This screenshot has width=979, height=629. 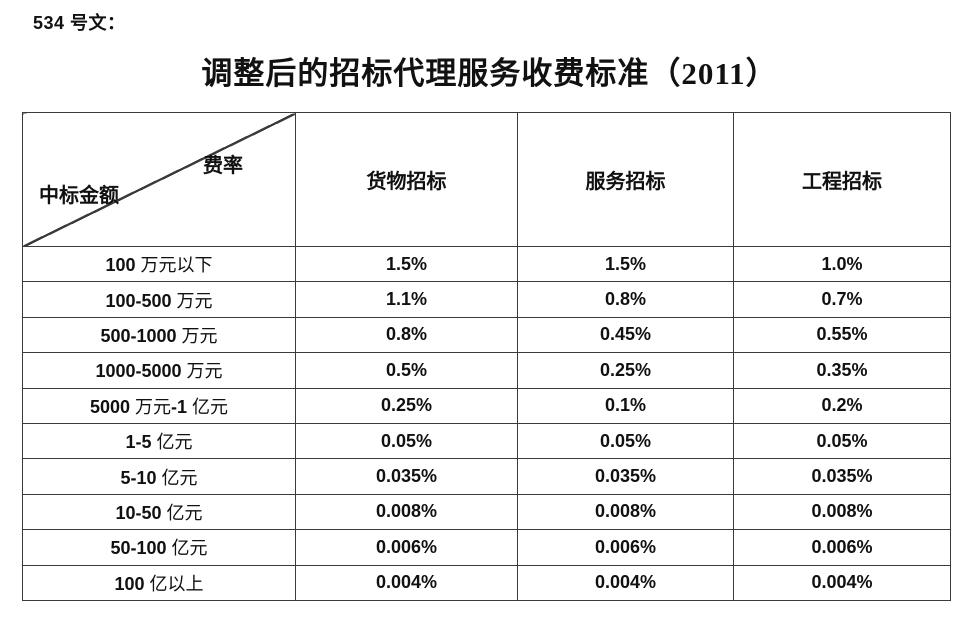 I want to click on table-row: 1000-5000 万元 0.5% 0.25% 0.35%, so click(x=486, y=370).